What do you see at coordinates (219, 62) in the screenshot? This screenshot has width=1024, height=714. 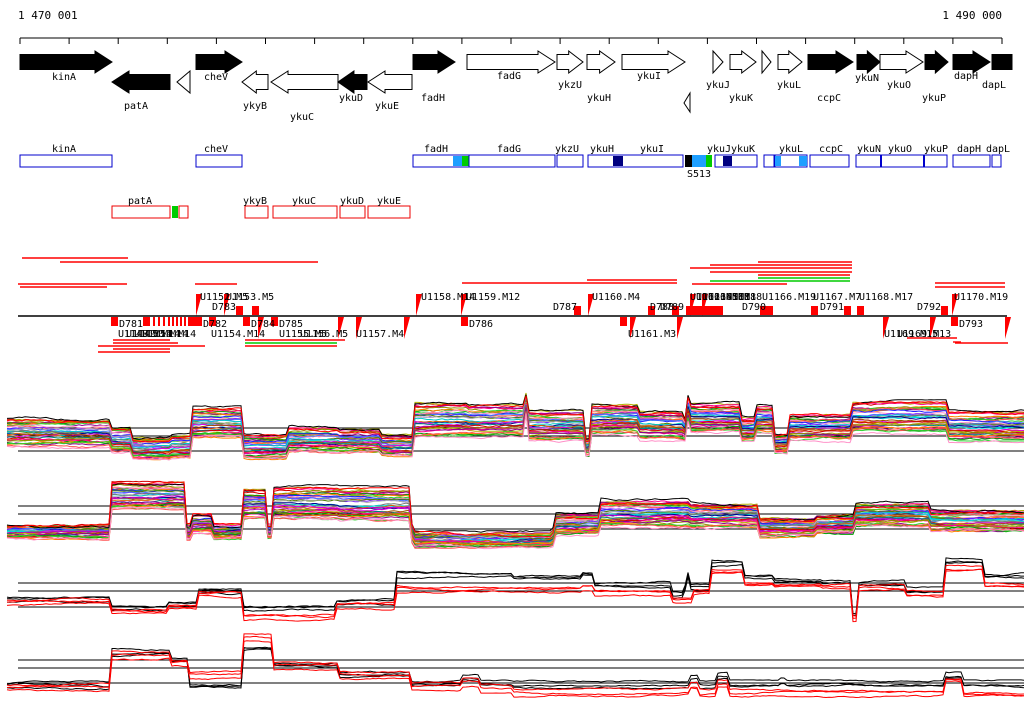 I see `gene-arrow-cheV` at bounding box center [219, 62].